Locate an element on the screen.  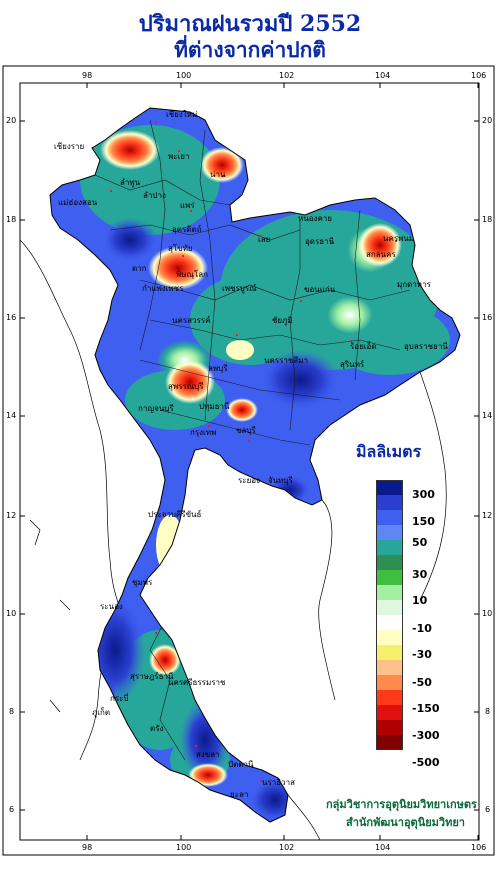
y-tick-left: 10 is located at coordinates (11, 613).